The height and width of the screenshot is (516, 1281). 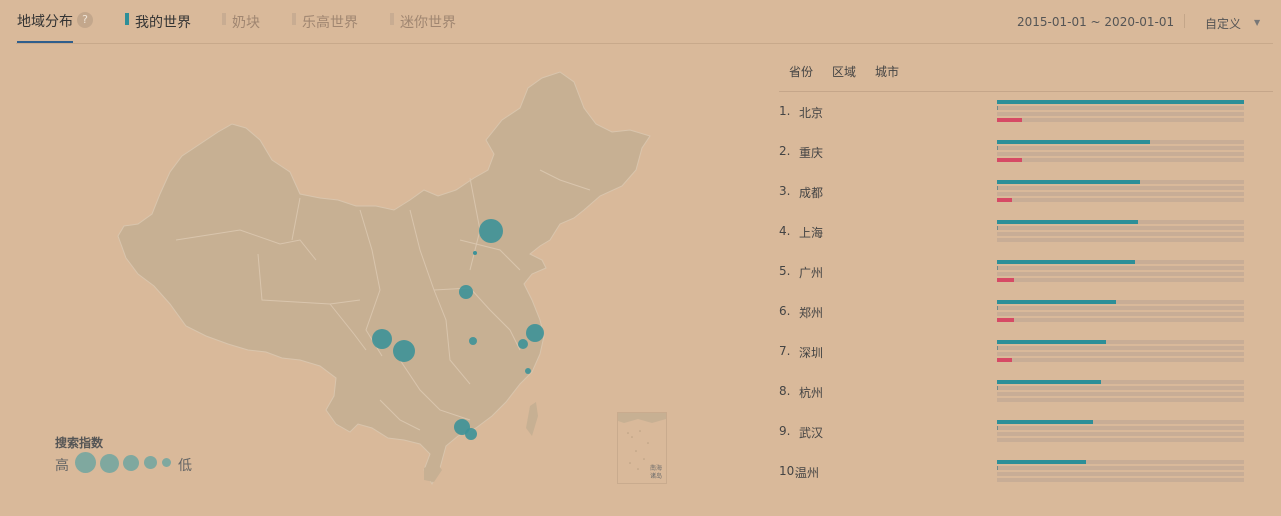 I want to click on ranking-row: 5. 广州, so click(x=1026, y=275).